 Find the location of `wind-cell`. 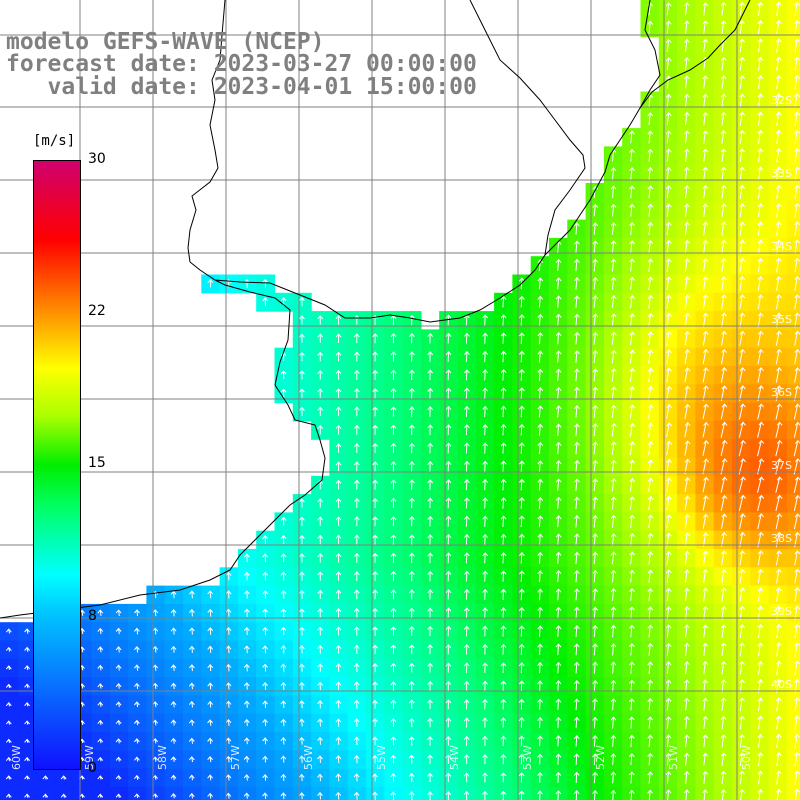

wind-cell is located at coordinates (793, 522).